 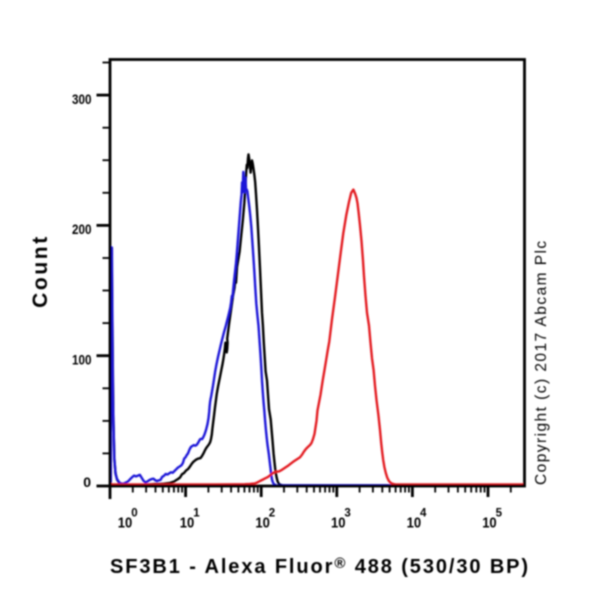 I want to click on svg-text: 2, so click(x=272, y=514).